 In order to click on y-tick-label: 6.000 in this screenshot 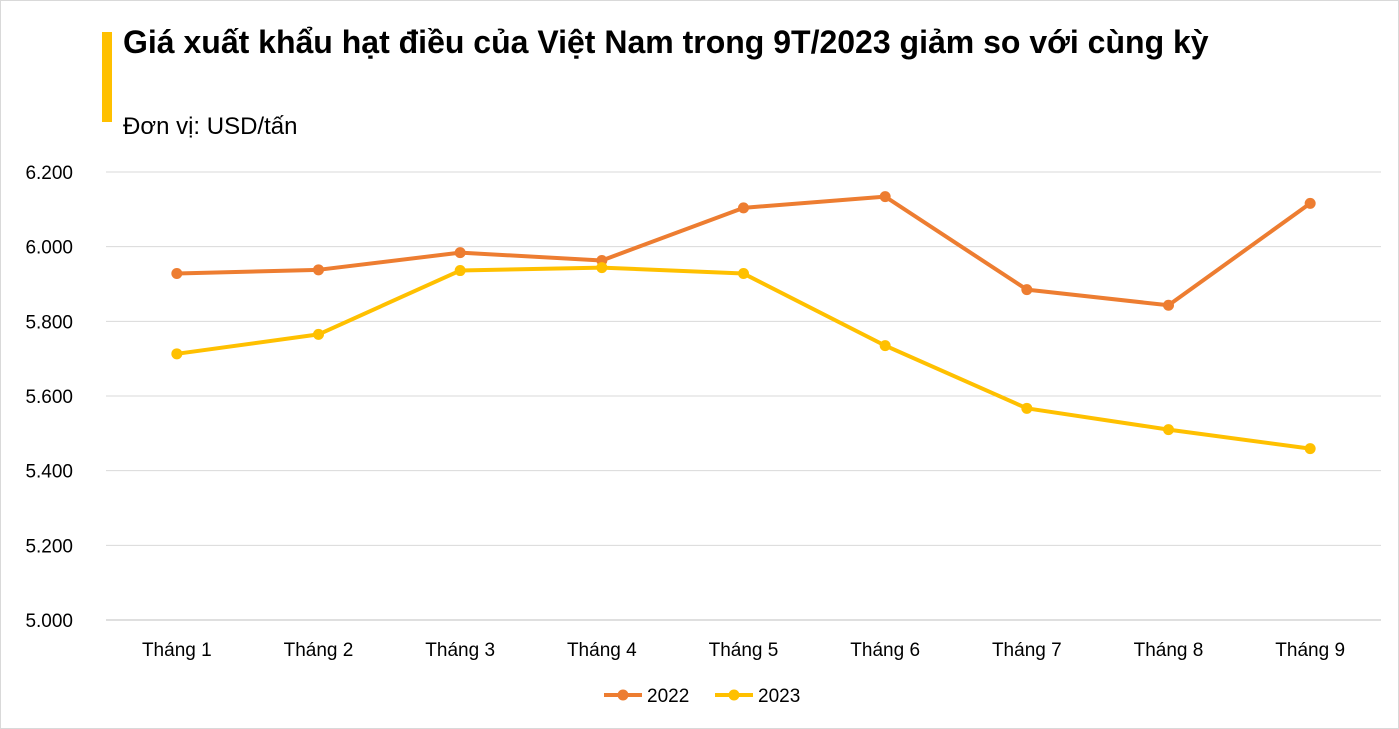, I will do `click(49, 248)`.